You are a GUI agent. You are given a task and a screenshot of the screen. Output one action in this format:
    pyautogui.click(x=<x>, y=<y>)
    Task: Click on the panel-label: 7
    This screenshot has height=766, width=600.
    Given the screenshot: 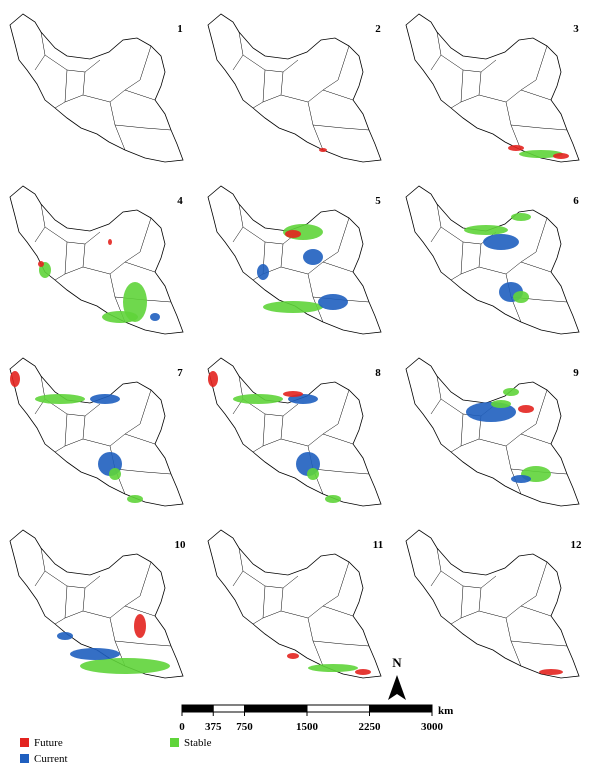 What is the action you would take?
    pyautogui.click(x=180, y=373)
    